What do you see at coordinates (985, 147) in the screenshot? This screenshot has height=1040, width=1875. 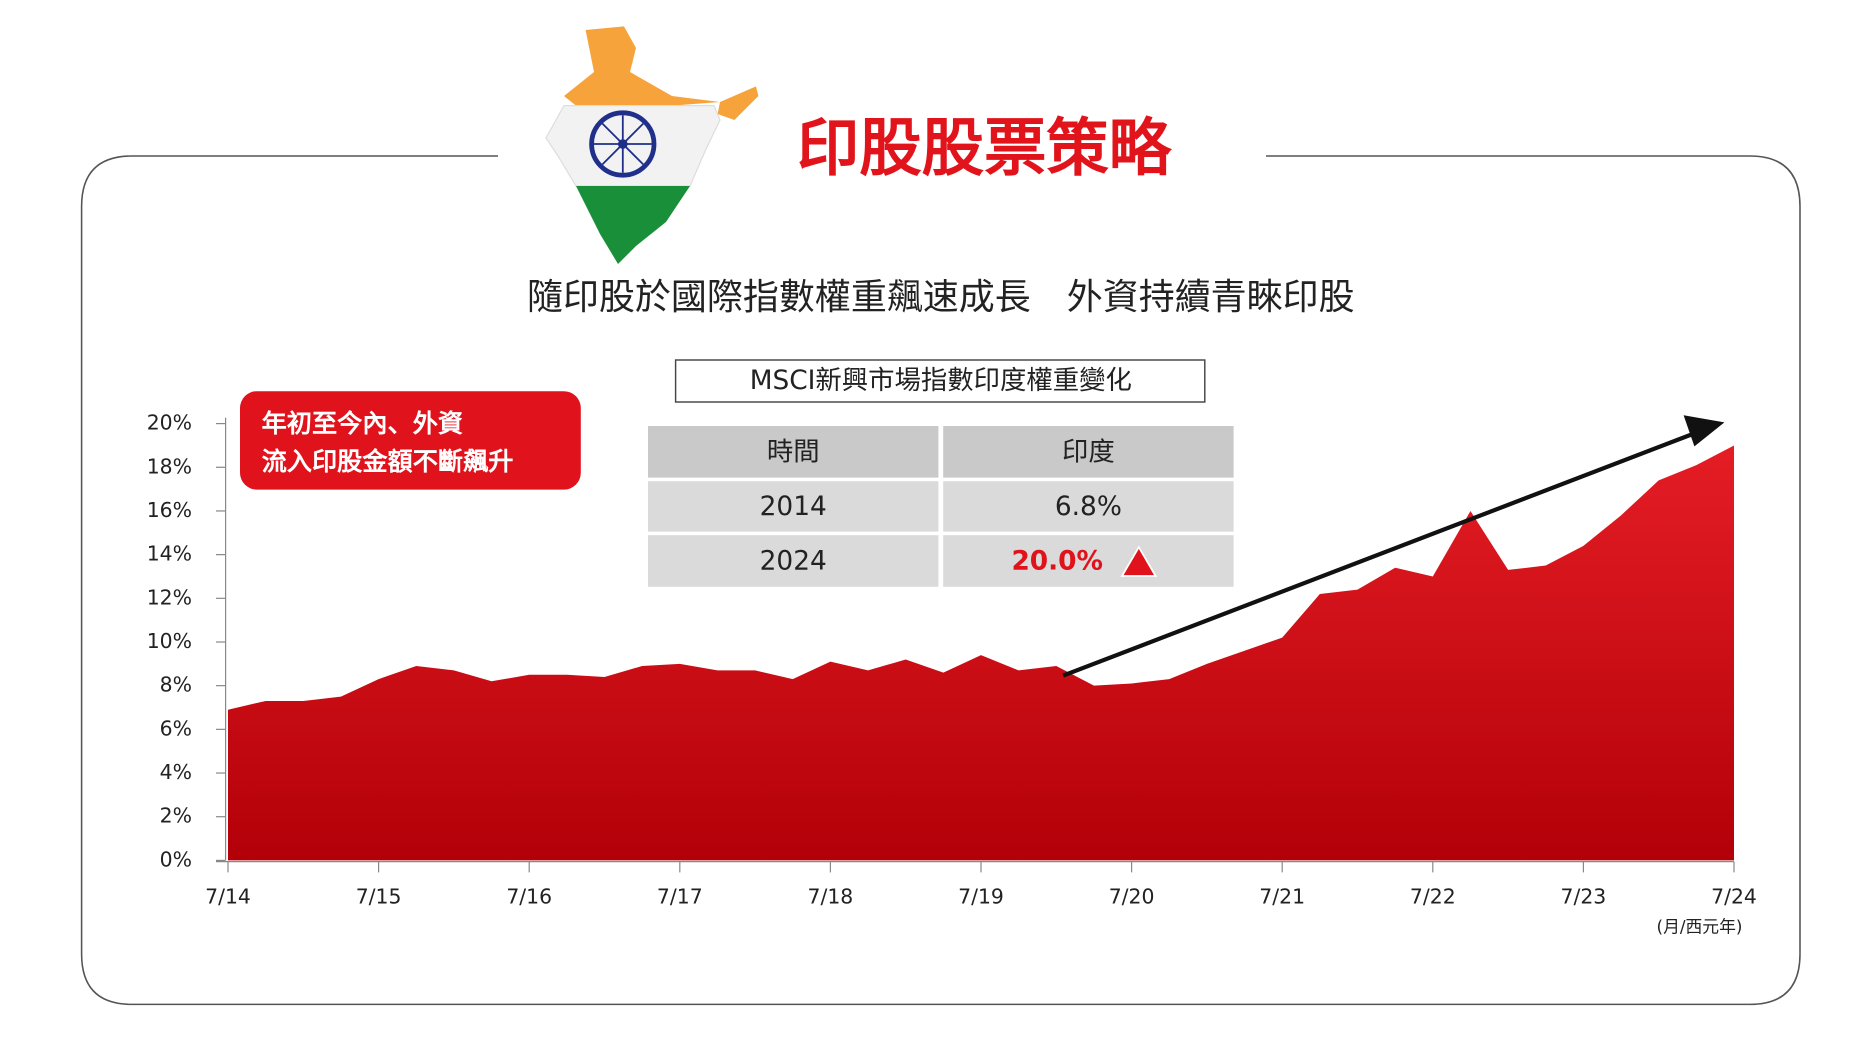 I see `title: 印股股票策略` at bounding box center [985, 147].